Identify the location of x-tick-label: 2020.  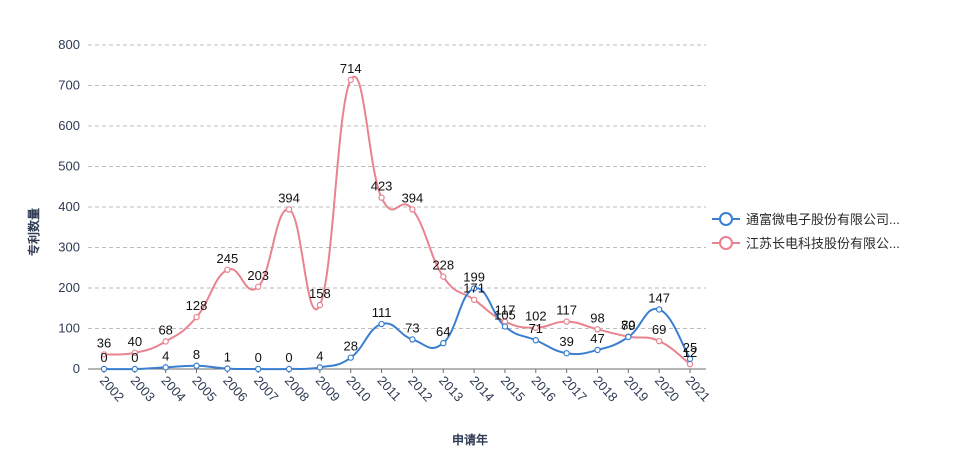
(667, 389).